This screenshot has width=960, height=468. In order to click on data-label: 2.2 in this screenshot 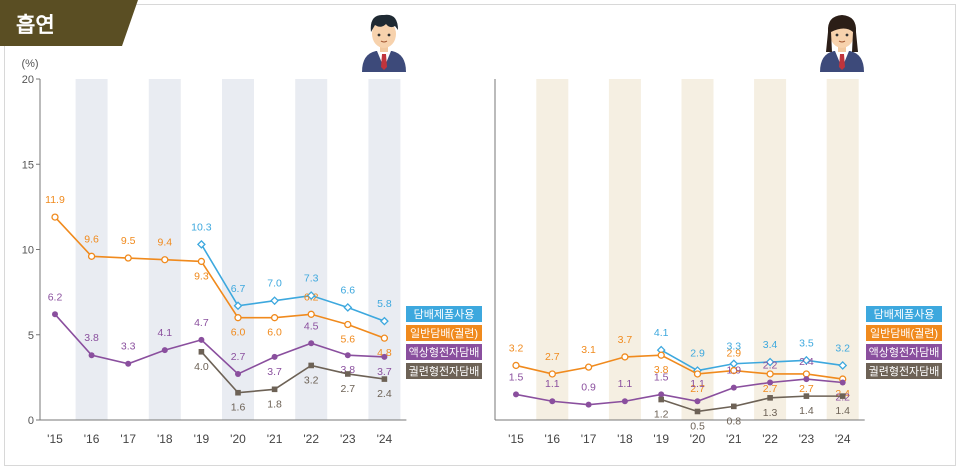, I will do `click(770, 365)`.